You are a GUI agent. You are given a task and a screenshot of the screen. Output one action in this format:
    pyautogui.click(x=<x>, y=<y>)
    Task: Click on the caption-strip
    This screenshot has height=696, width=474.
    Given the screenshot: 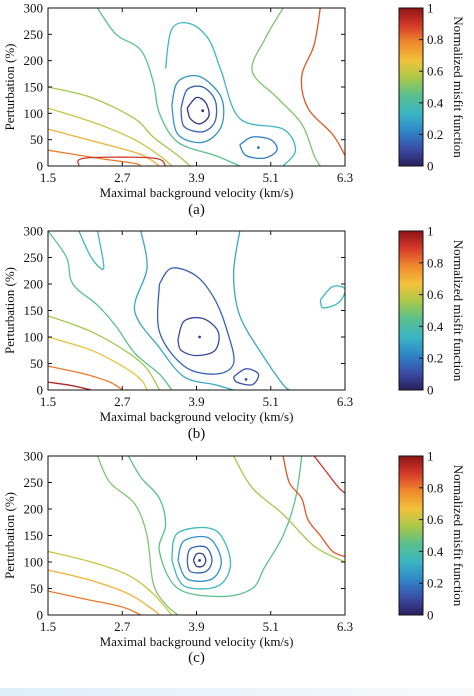 What is the action you would take?
    pyautogui.click(x=237, y=692)
    